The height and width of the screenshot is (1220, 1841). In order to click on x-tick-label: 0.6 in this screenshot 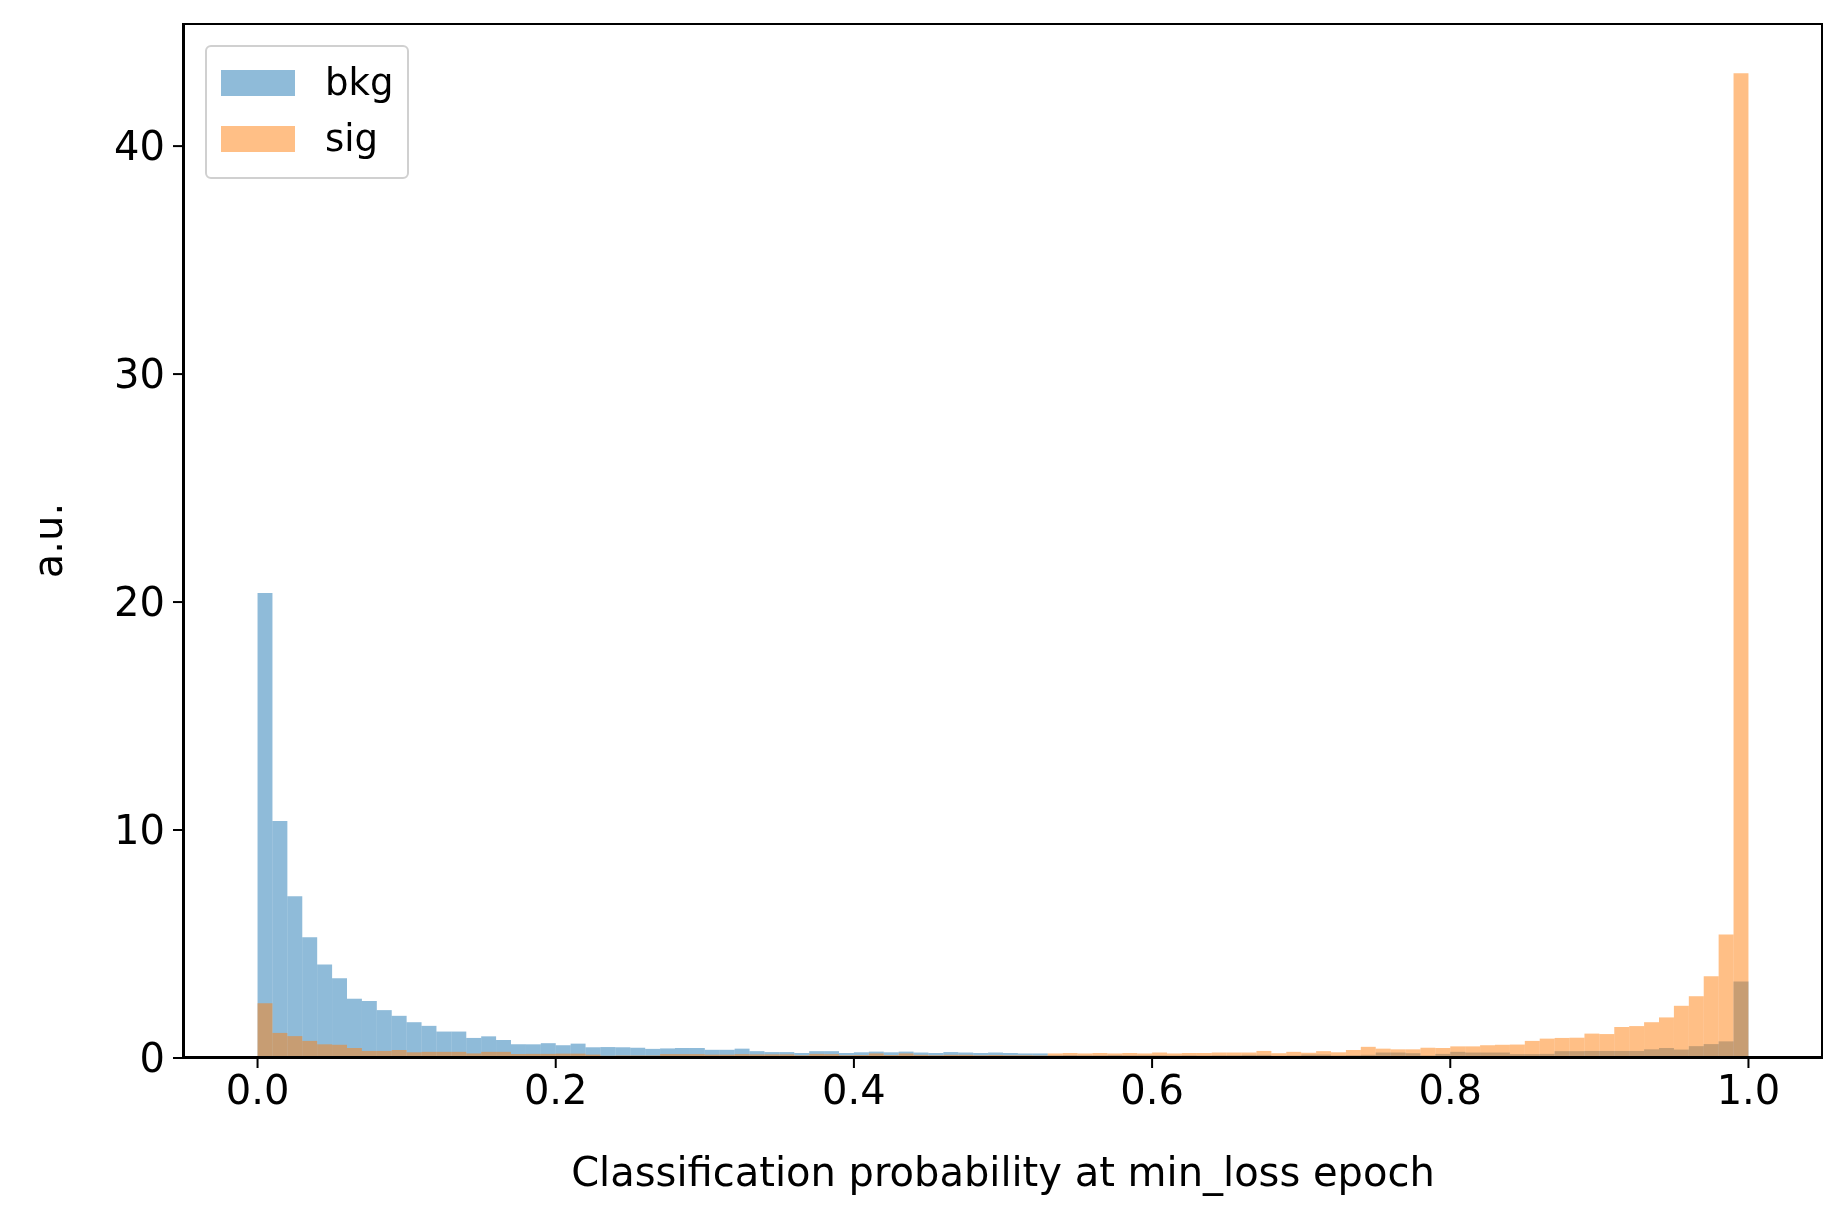, I will do `click(1152, 1090)`.